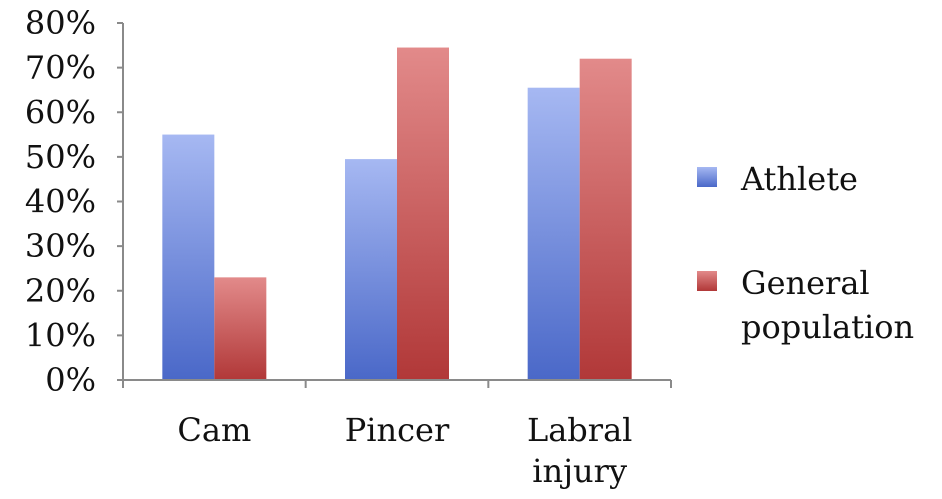 The width and height of the screenshot is (942, 499). I want to click on y-tick-label: 40%, so click(60, 202).